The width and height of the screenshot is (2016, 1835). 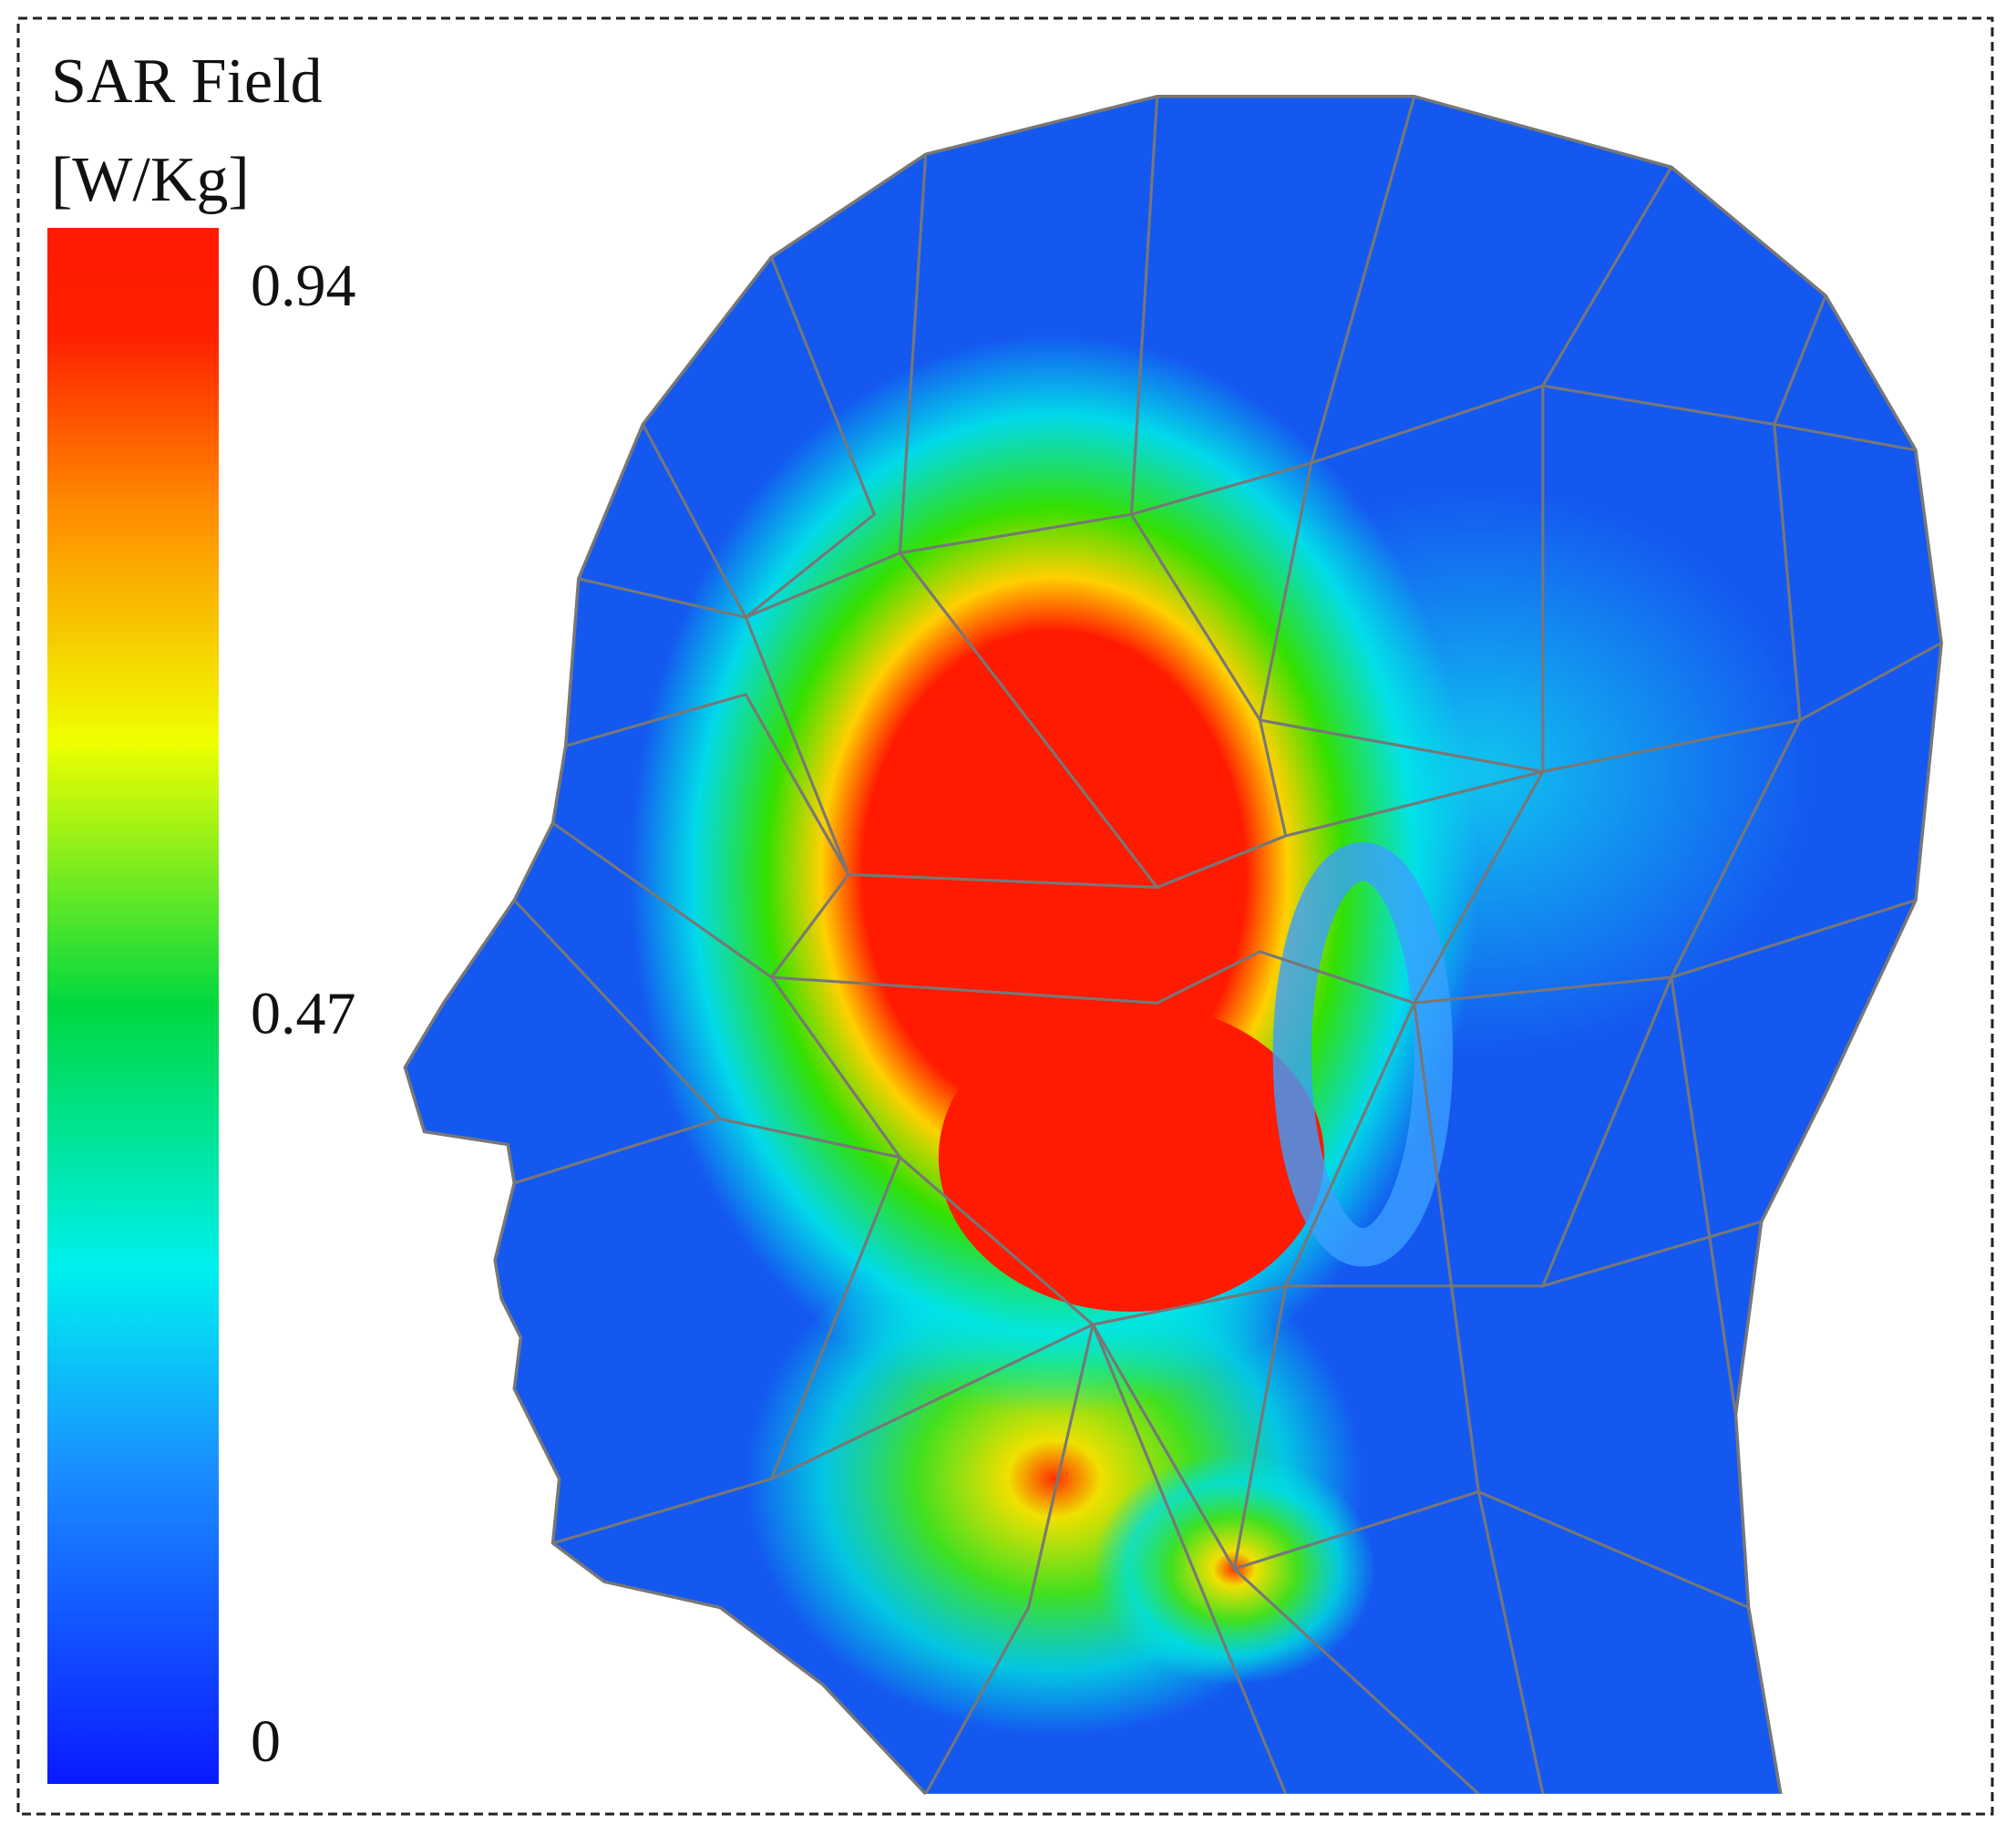 I want to click on colorbar-tick-label: 0, so click(x=266, y=1742).